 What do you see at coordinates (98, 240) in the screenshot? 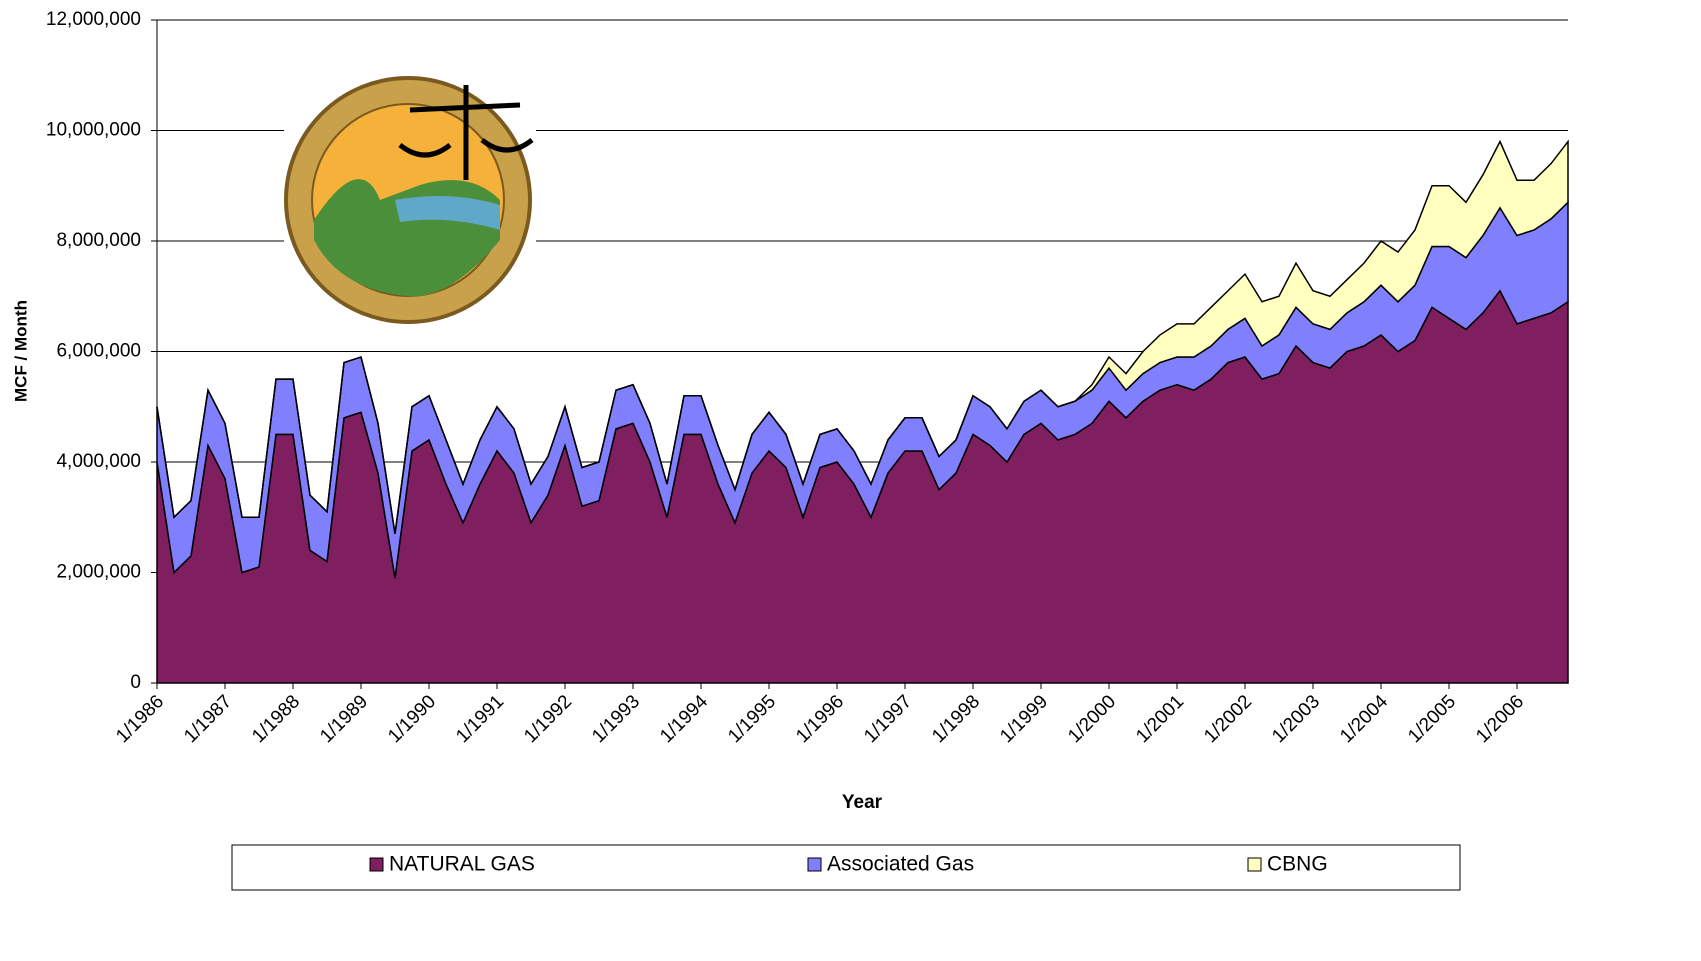
I see `y-tick-label: 8,000,000` at bounding box center [98, 240].